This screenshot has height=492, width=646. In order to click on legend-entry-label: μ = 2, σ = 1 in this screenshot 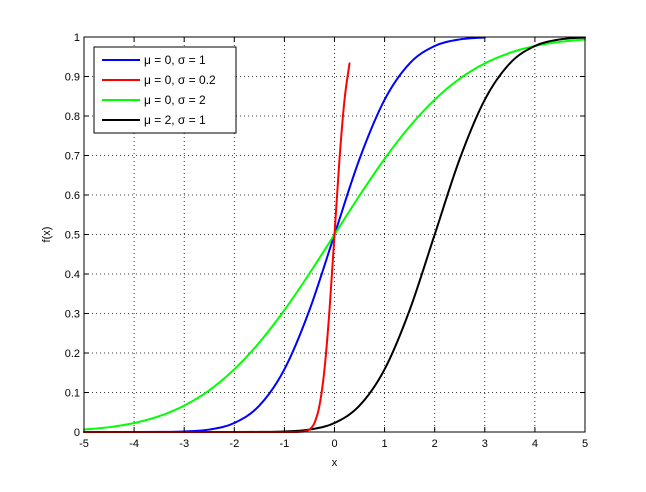, I will do `click(175, 120)`.